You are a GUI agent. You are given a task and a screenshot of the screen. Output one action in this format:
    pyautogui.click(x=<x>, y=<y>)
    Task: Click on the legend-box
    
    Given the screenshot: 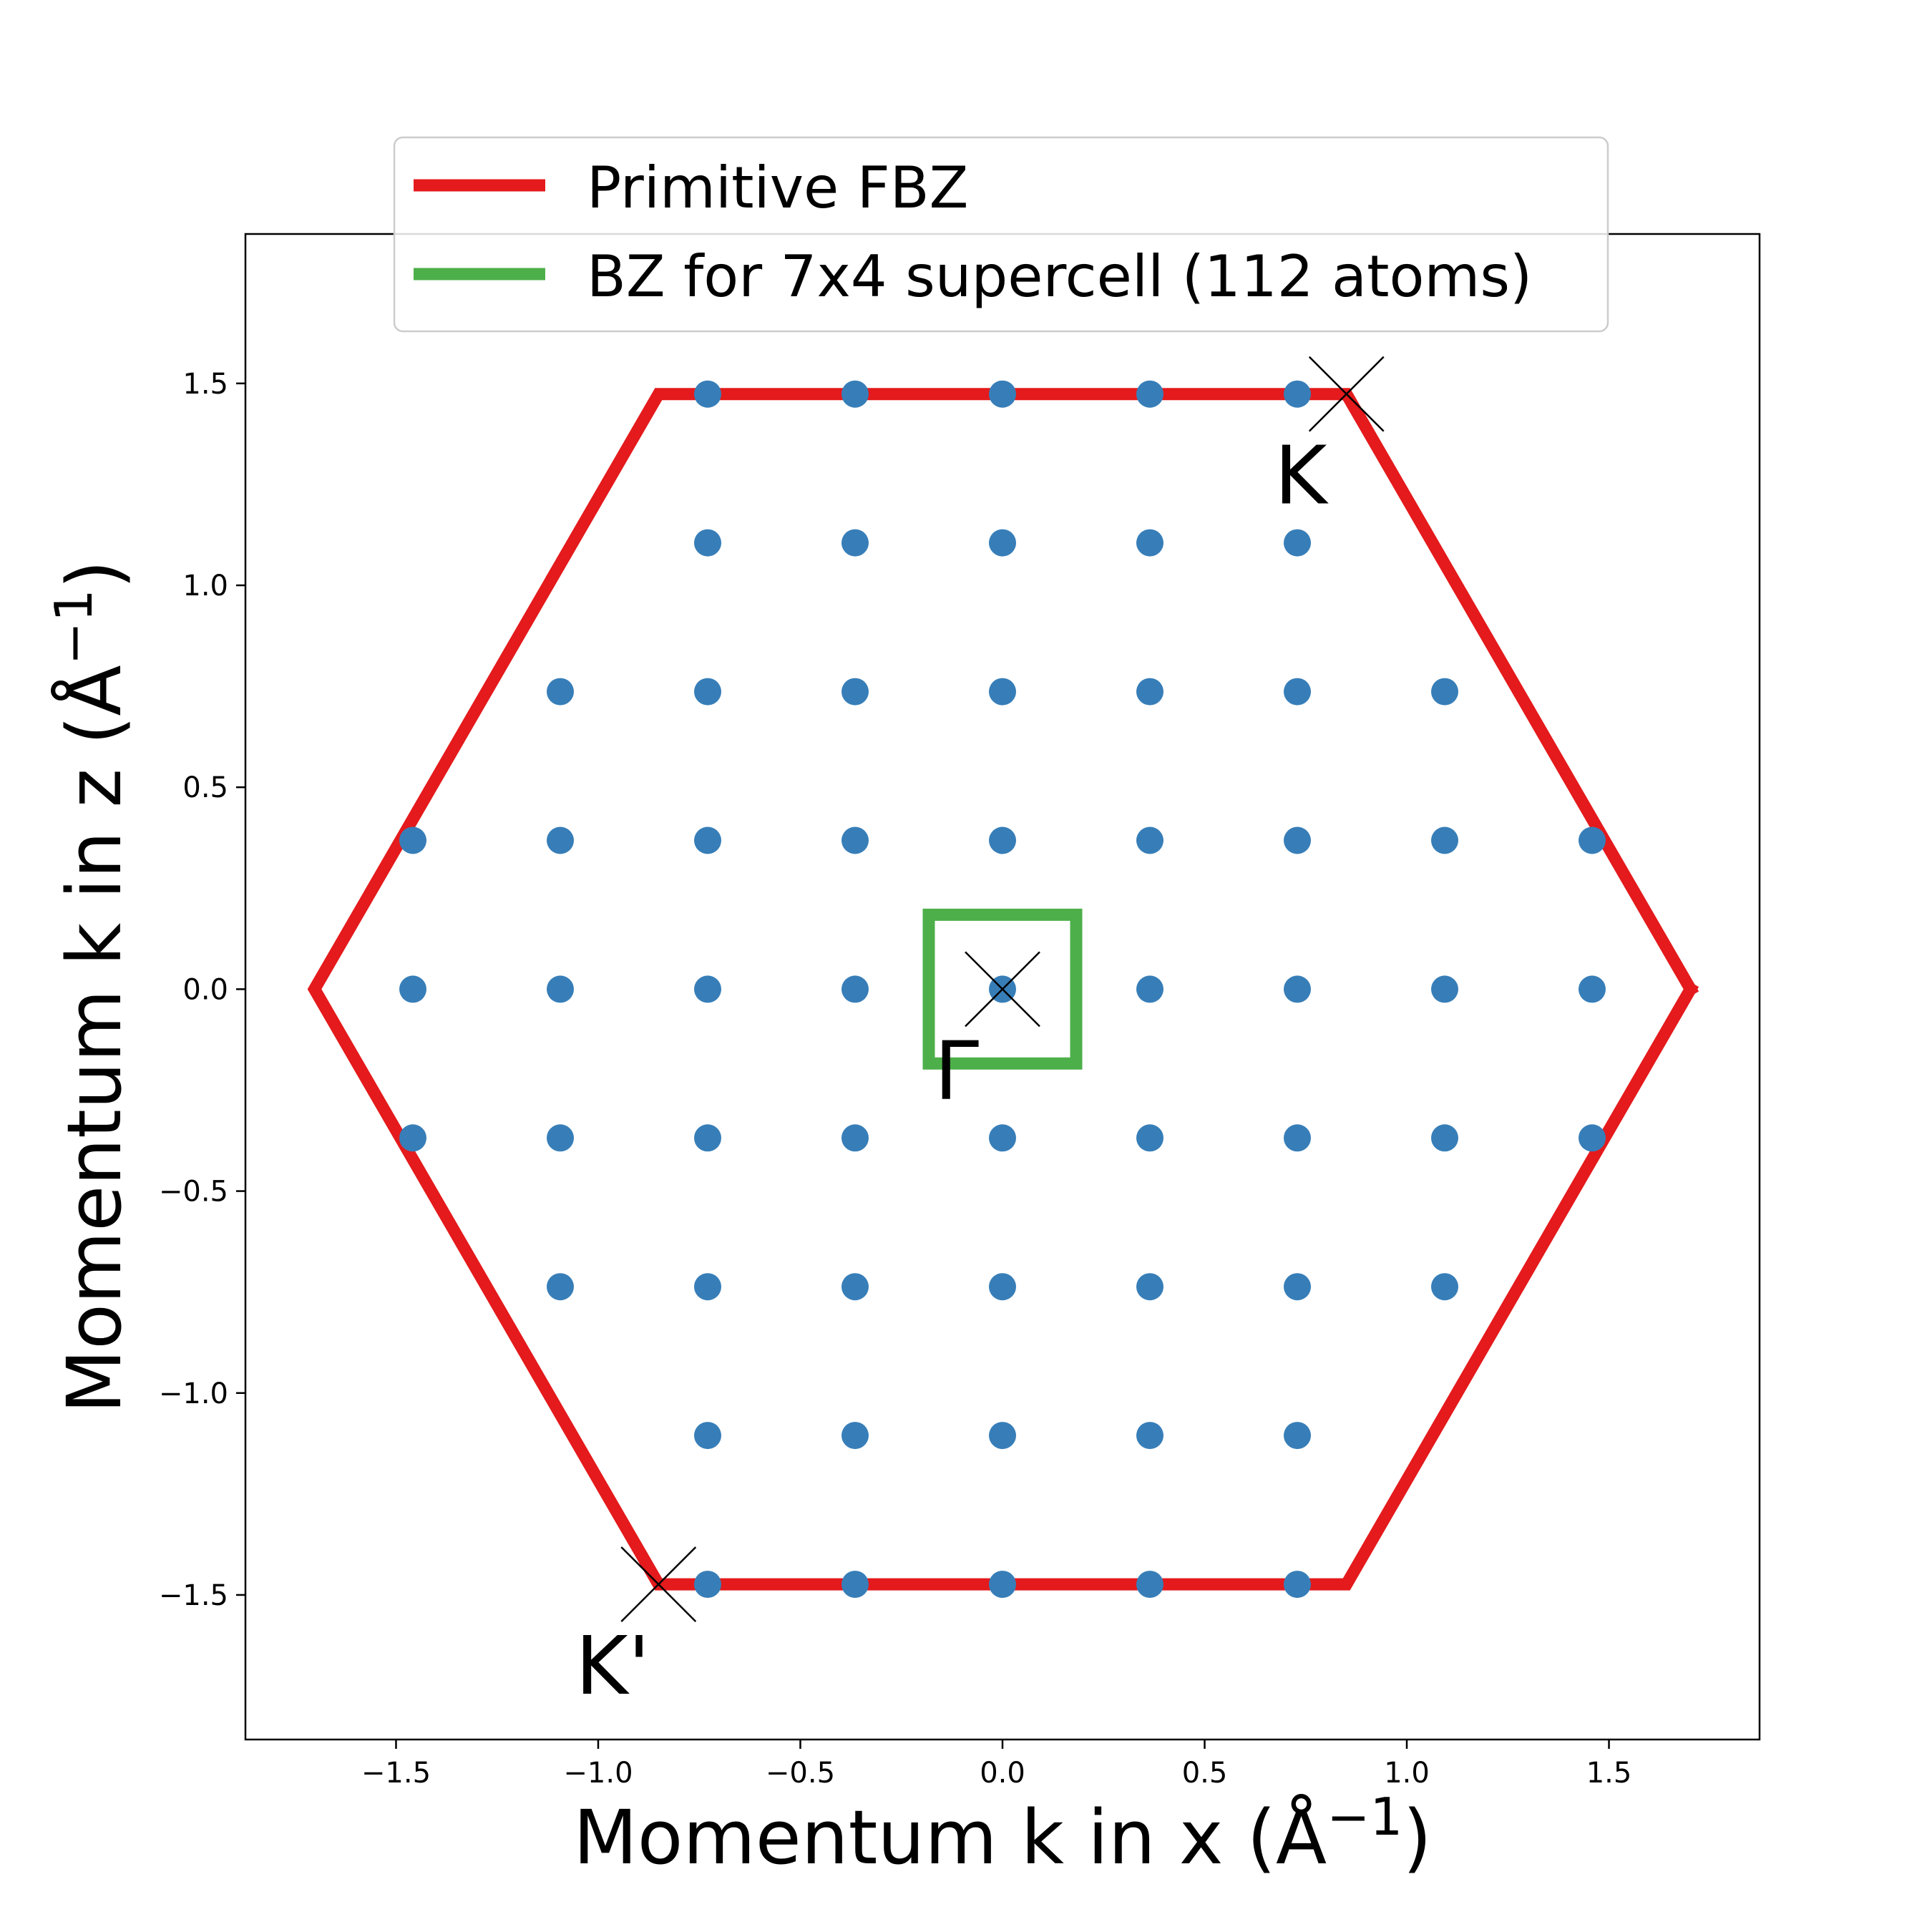 What is the action you would take?
    pyautogui.click(x=1001, y=234)
    